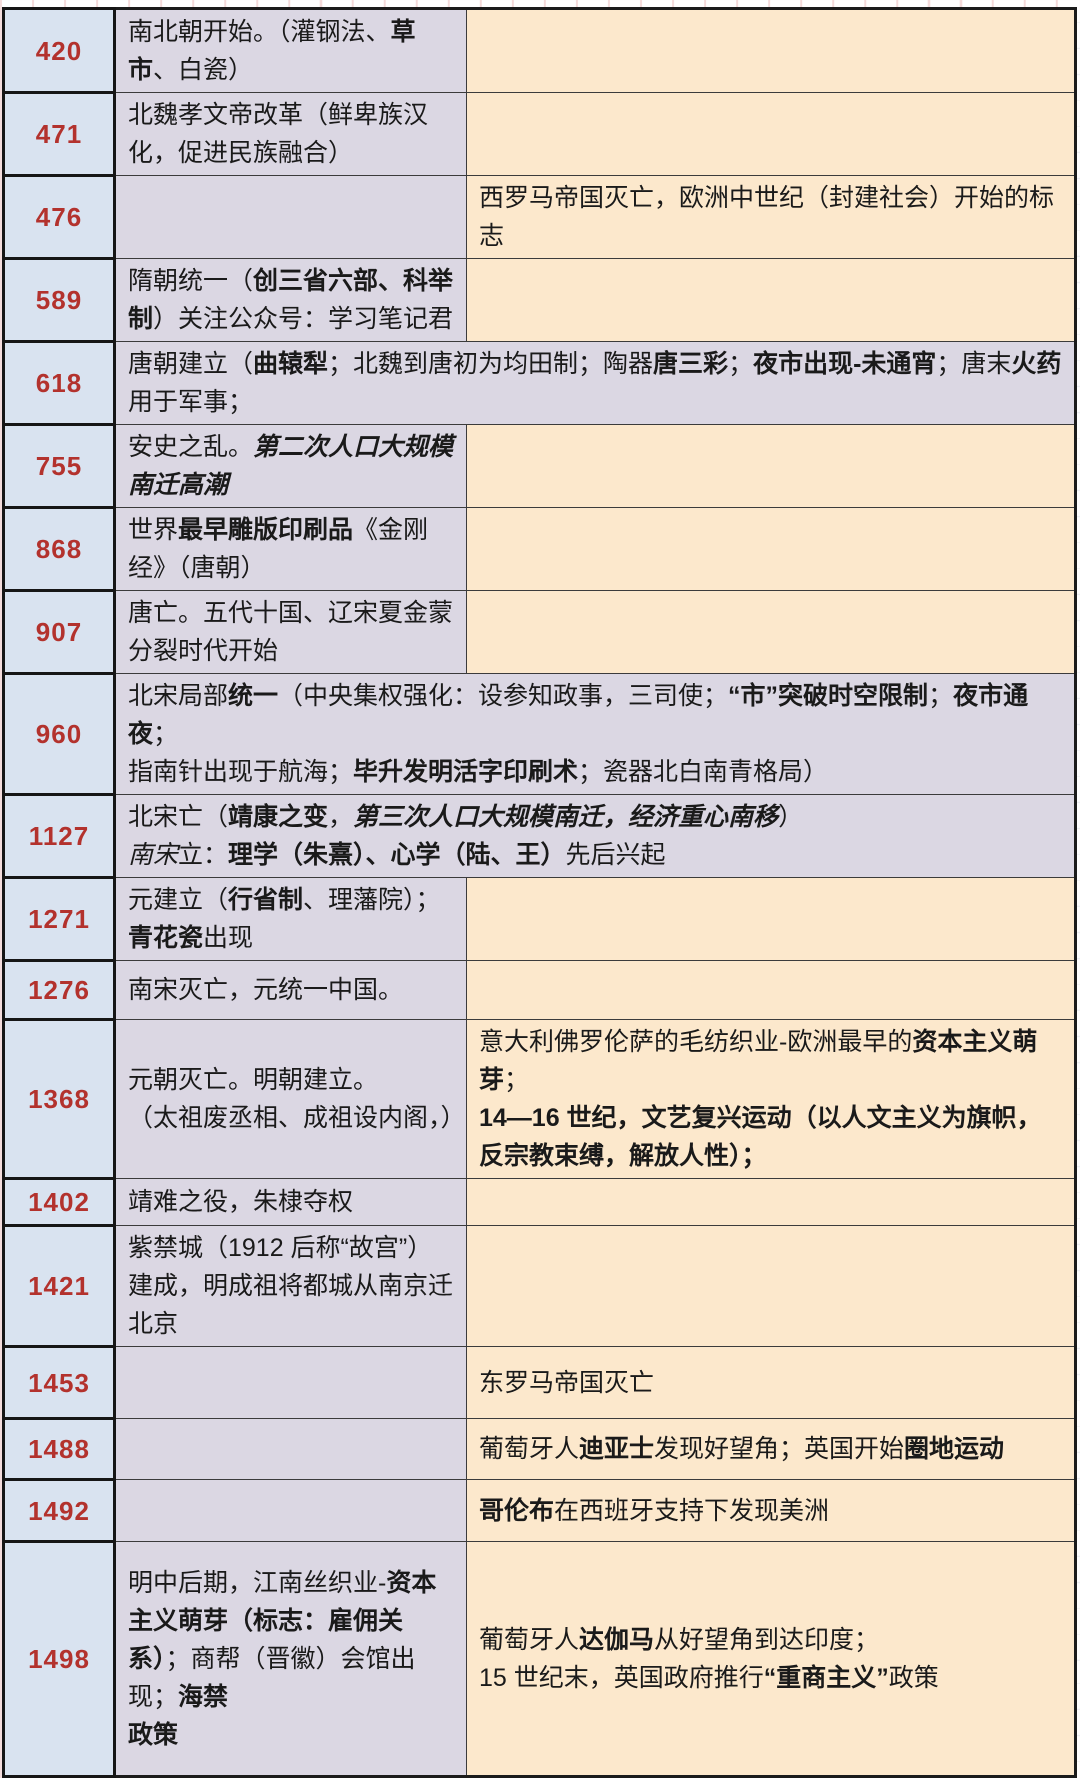 The image size is (1080, 1778). I want to click on text-segment: 、理藩院）；, so click(372, 900).